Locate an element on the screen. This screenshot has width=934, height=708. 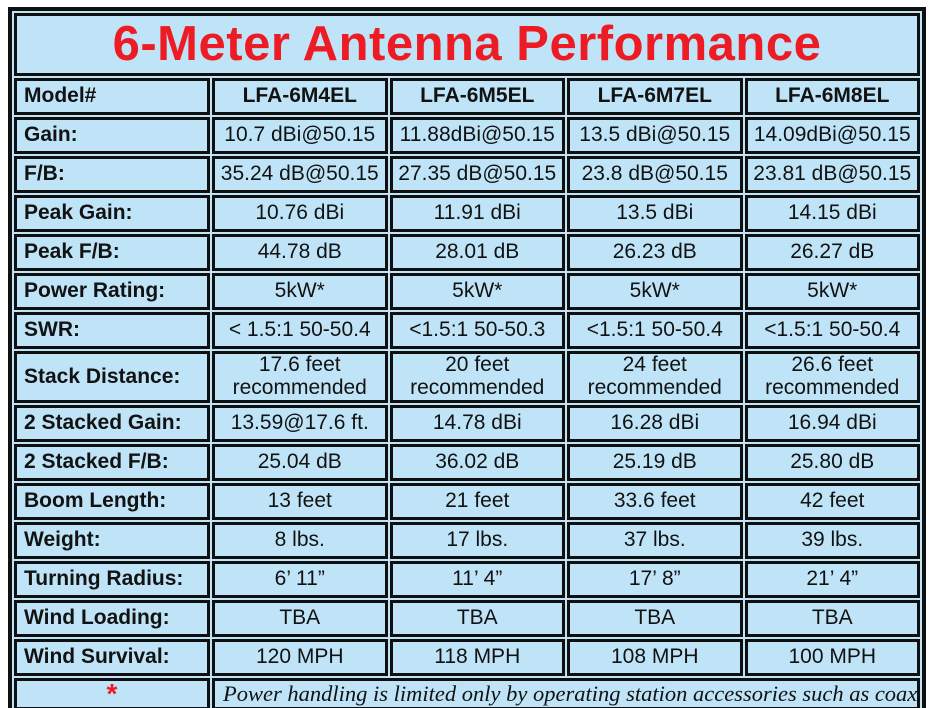
table-row: Turning Radius: 6’ 11” 11’ 4” 17’ 8” 21’ 4” is located at coordinates (467, 579).